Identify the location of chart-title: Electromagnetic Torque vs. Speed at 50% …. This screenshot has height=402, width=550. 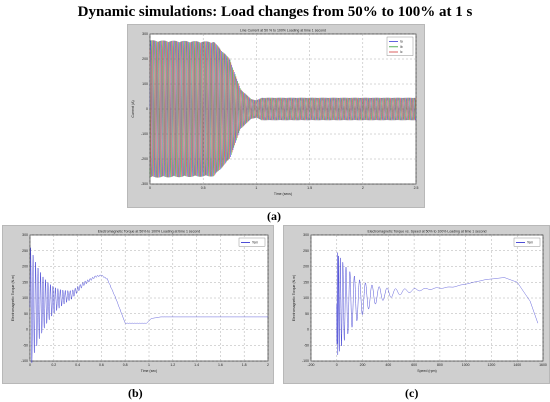
(426, 232).